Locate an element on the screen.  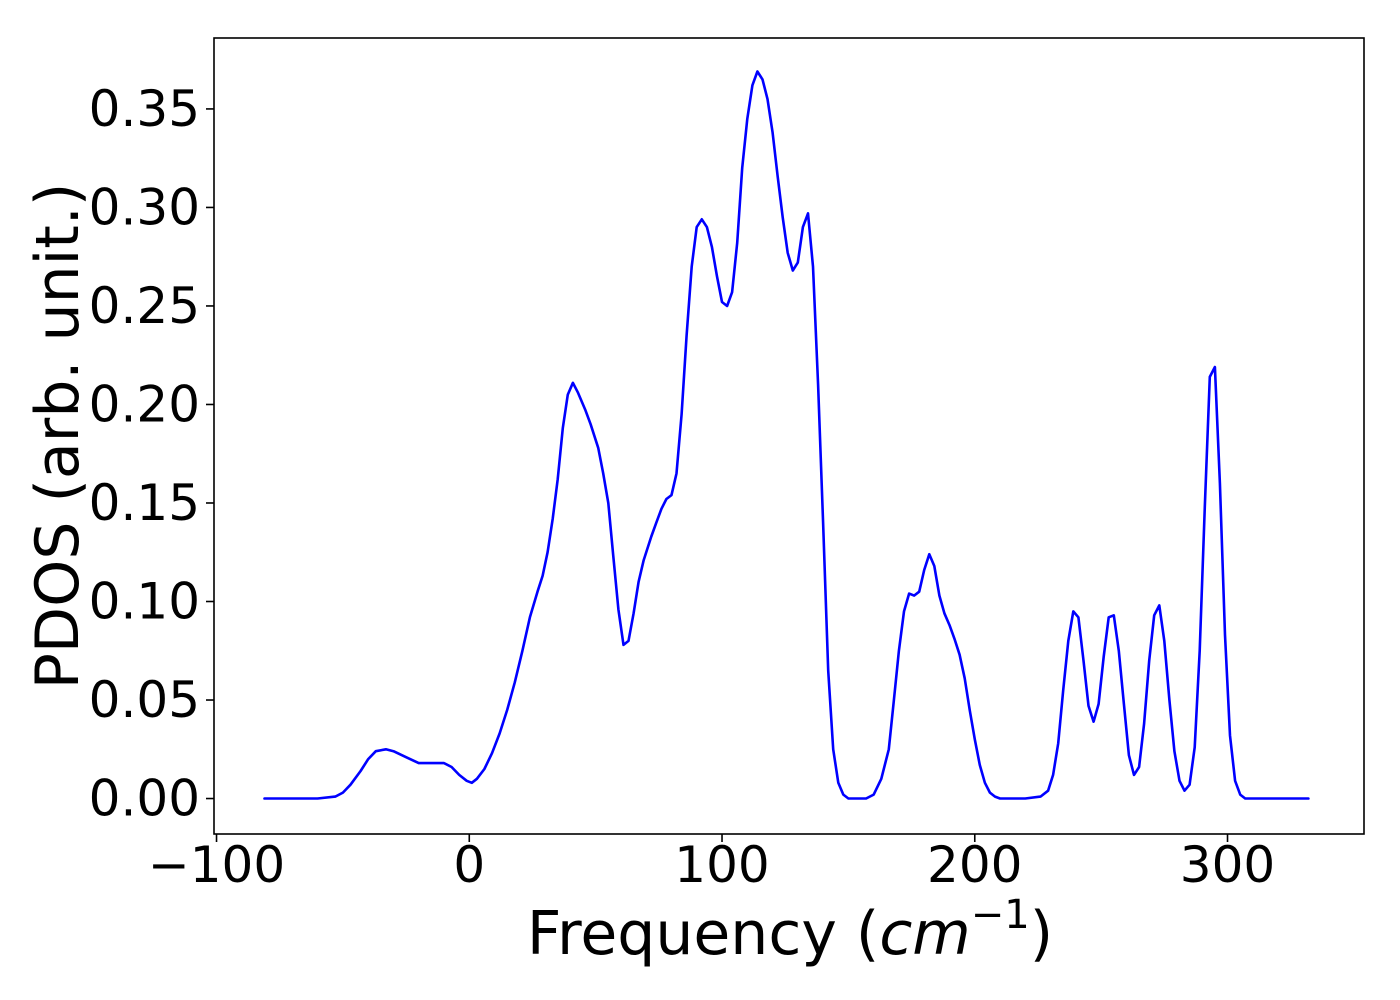
y-axis-ticks: 0.00 0.05 0.10 0.15 0.20 0.25 0.30 0.35 is located at coordinates (151, 454).